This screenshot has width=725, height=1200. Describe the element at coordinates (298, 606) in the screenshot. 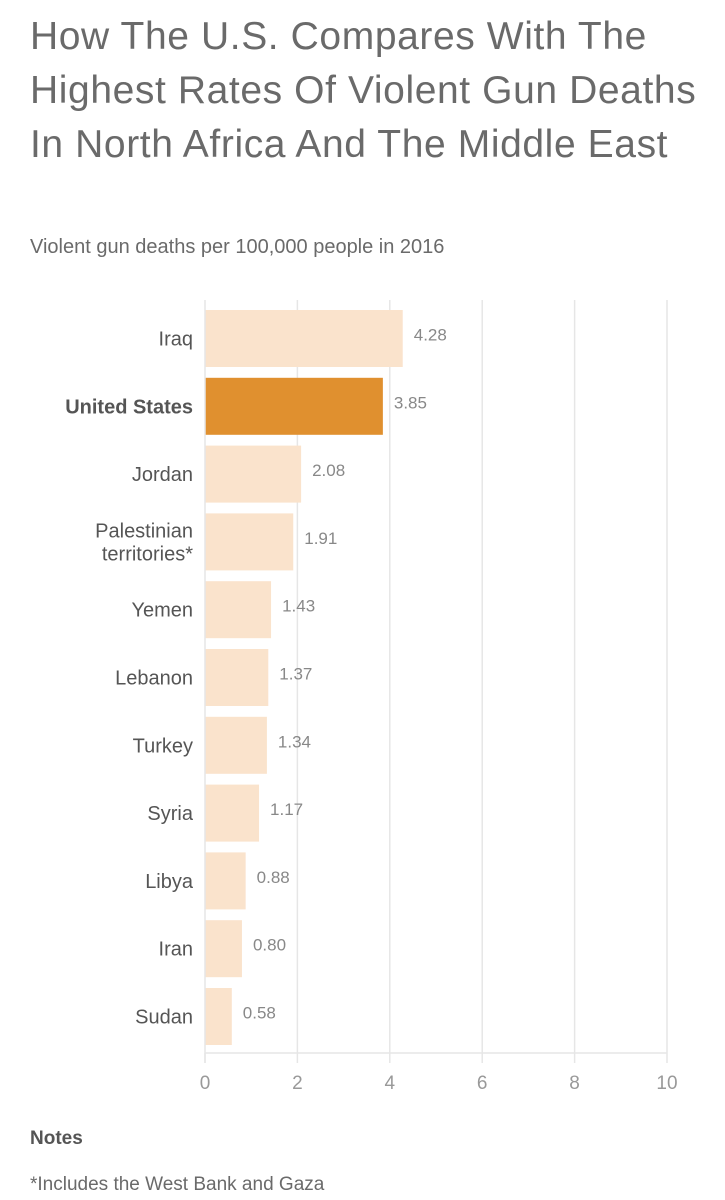

I see `value-label: 1.43` at that location.